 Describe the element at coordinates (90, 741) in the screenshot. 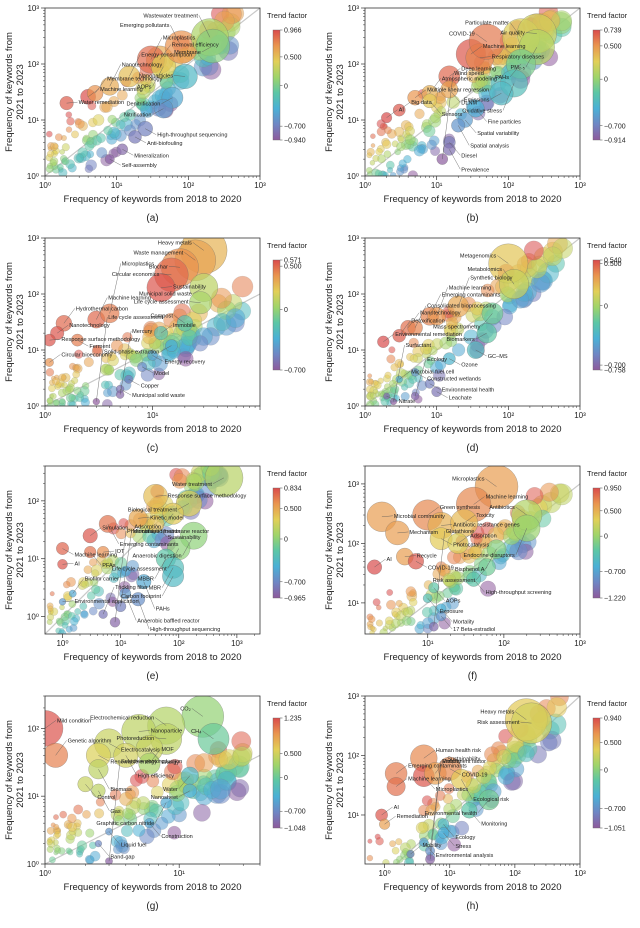

I see `keyword-label: Genetic algorithm` at that location.